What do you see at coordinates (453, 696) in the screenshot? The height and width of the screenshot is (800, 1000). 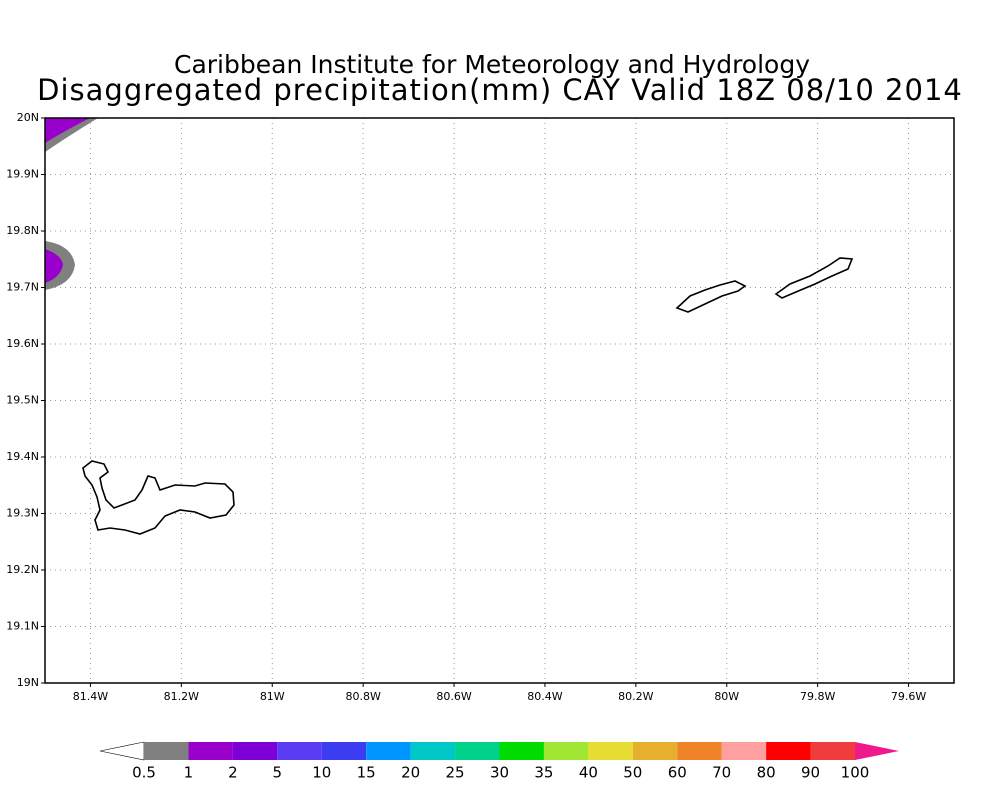 I see `lon-tick-label: 80.6W` at bounding box center [453, 696].